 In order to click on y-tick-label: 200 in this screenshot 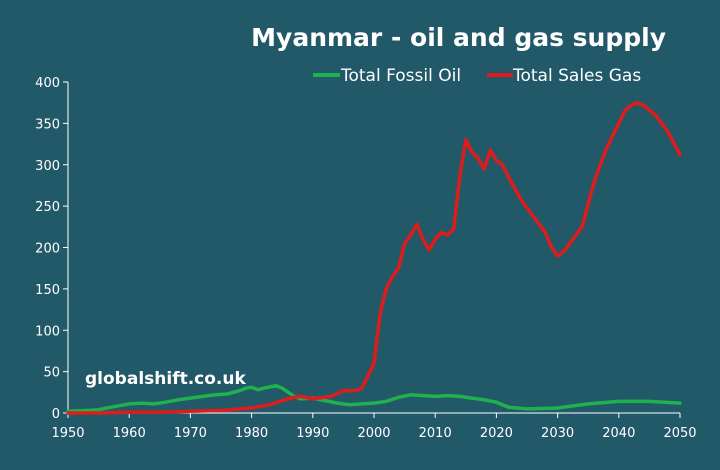, I will do `click(47, 249)`.